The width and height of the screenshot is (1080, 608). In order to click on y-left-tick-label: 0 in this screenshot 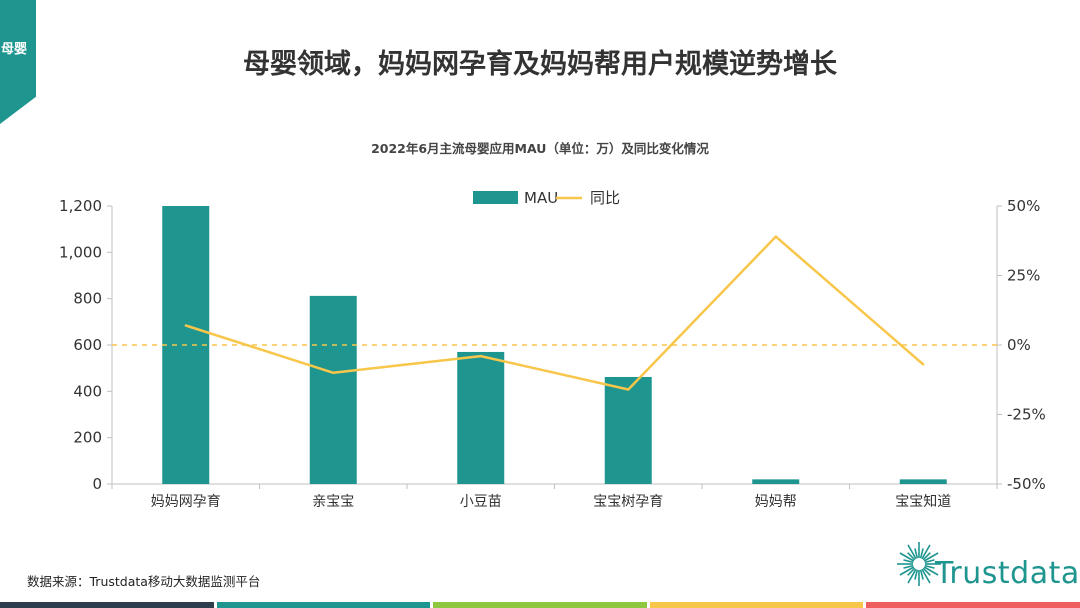, I will do `click(97, 484)`.